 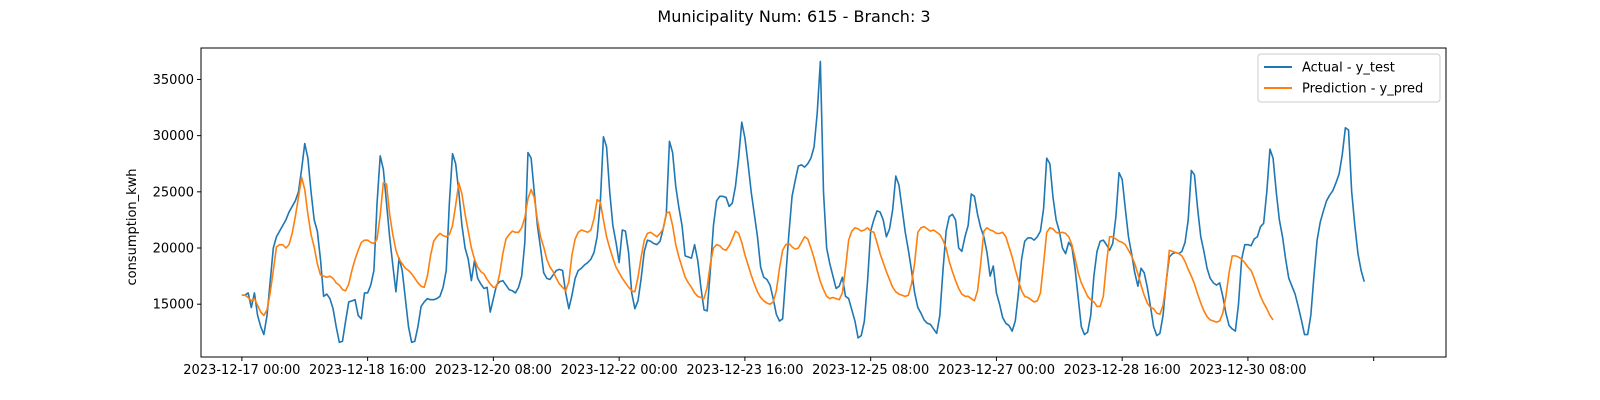 What do you see at coordinates (1247, 370) in the screenshot?
I see `x-tick-label: 2023-12-30 08:00` at bounding box center [1247, 370].